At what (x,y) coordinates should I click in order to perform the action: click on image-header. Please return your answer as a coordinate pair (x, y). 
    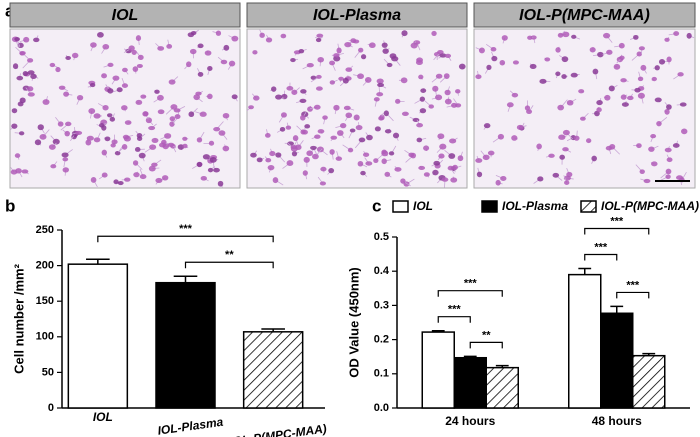
    Looking at the image, I should click on (357, 15).